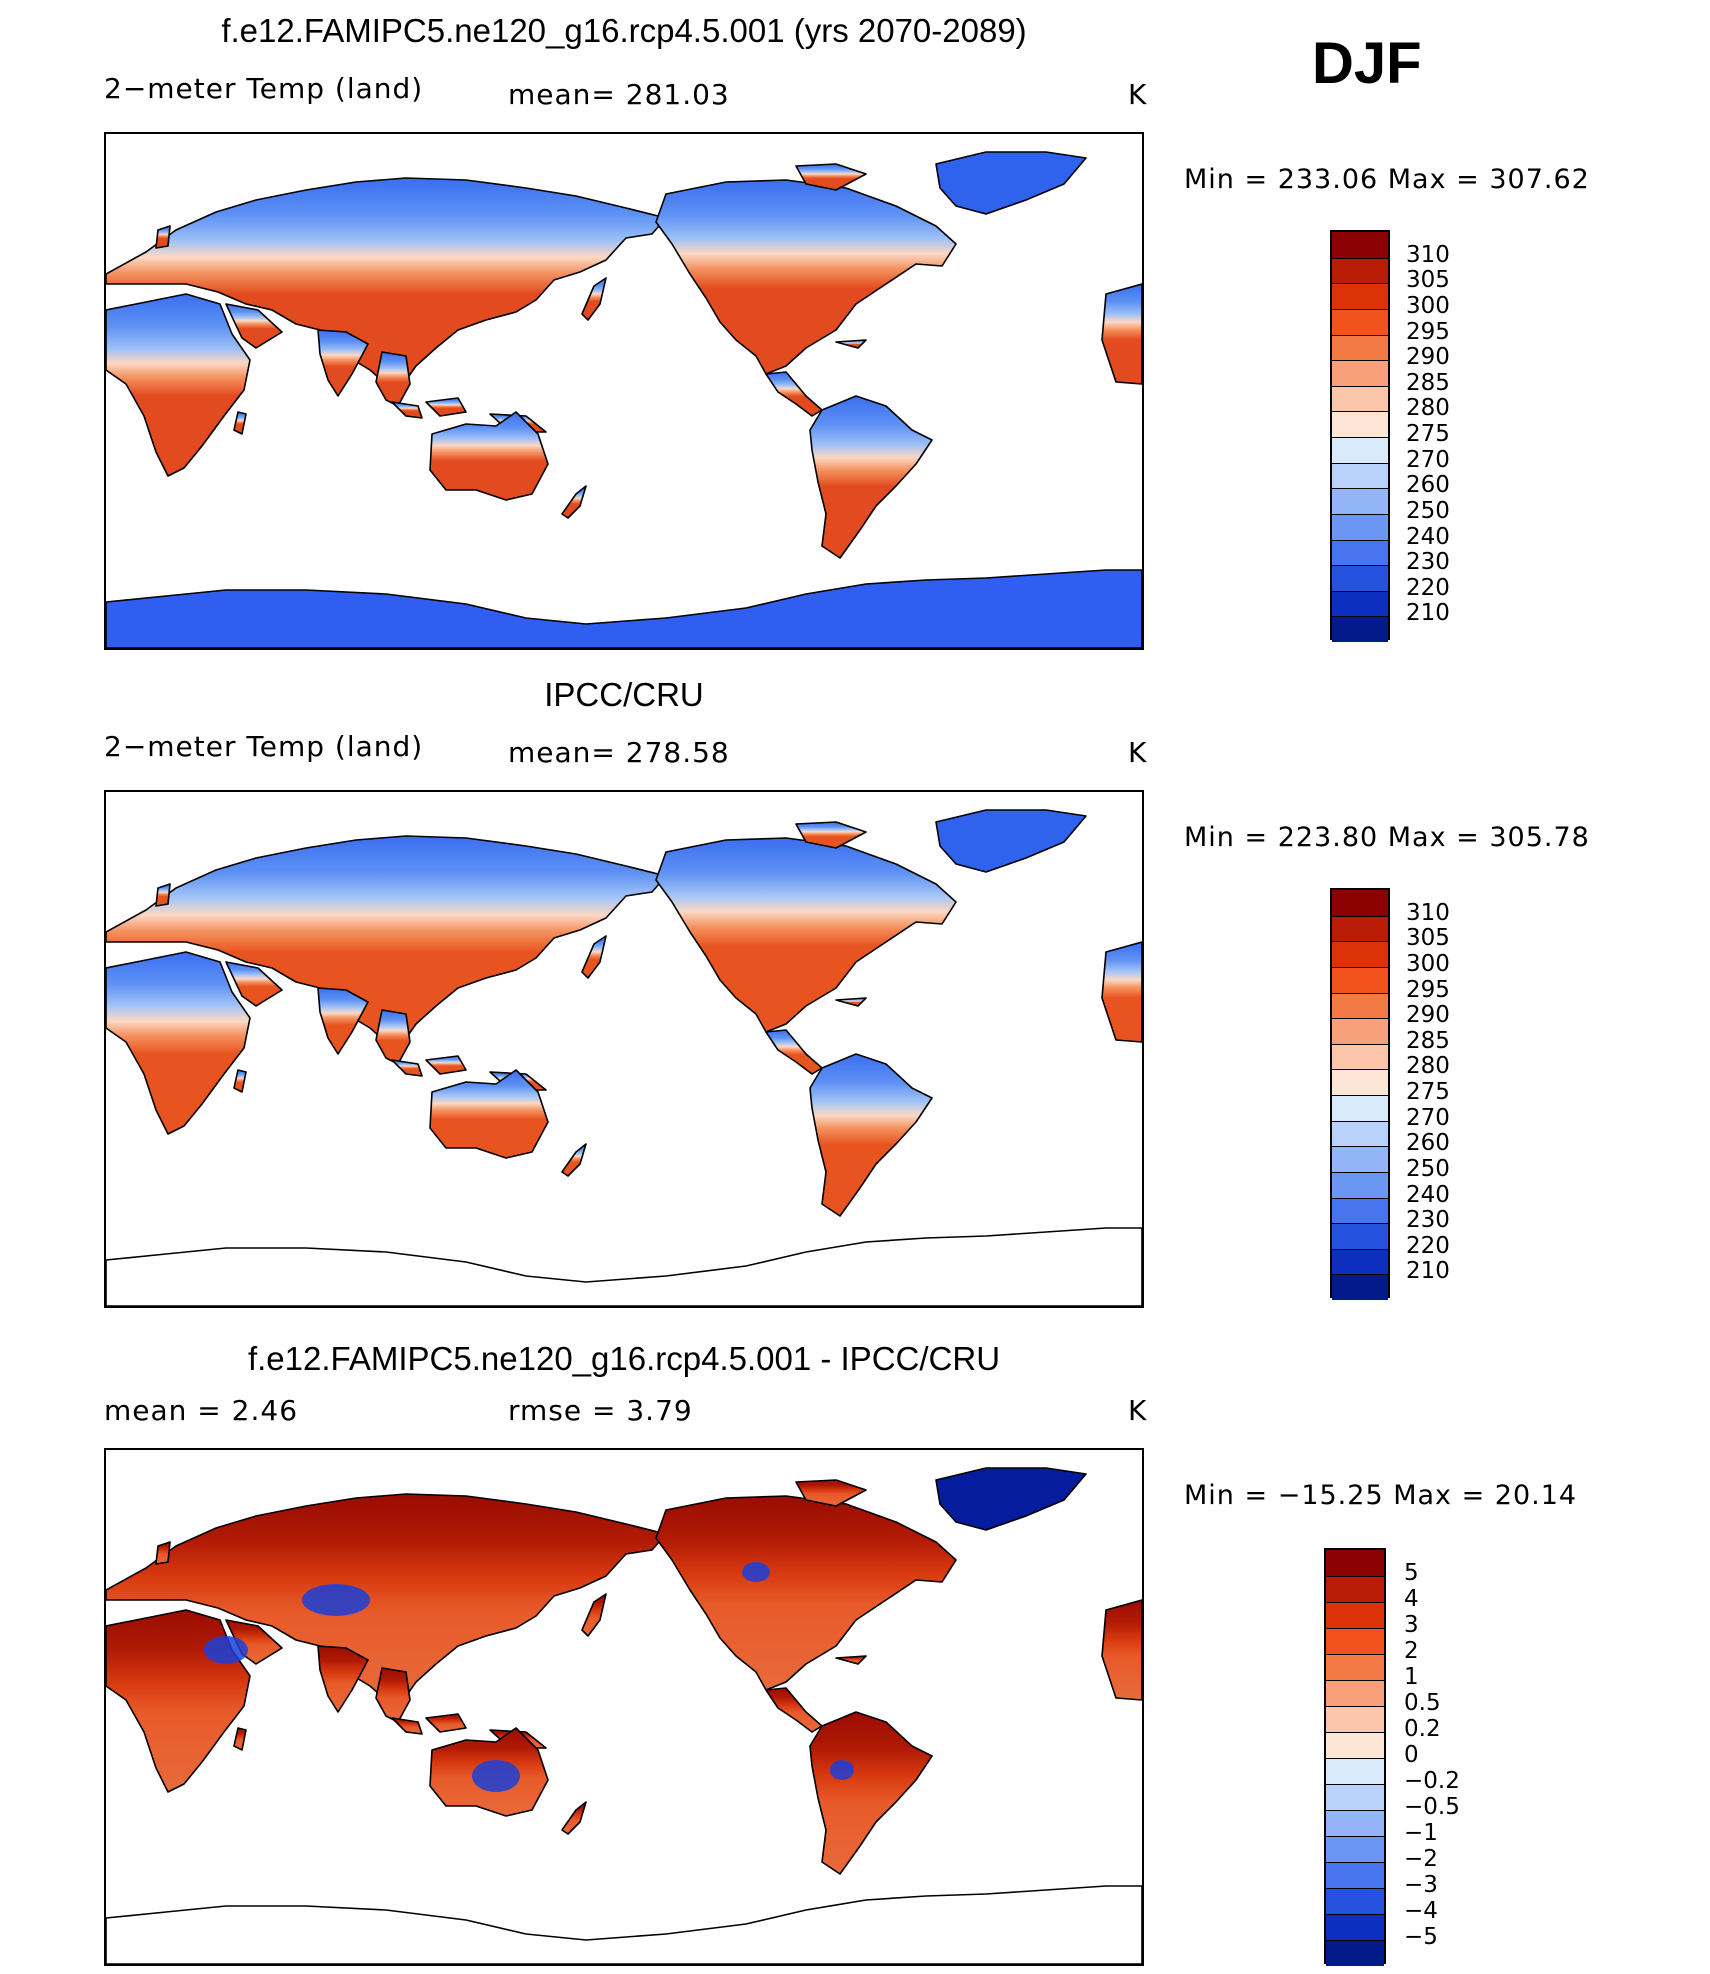 This screenshot has width=1710, height=1974. I want to click on colorbar-boxes, so click(1360, 1094).